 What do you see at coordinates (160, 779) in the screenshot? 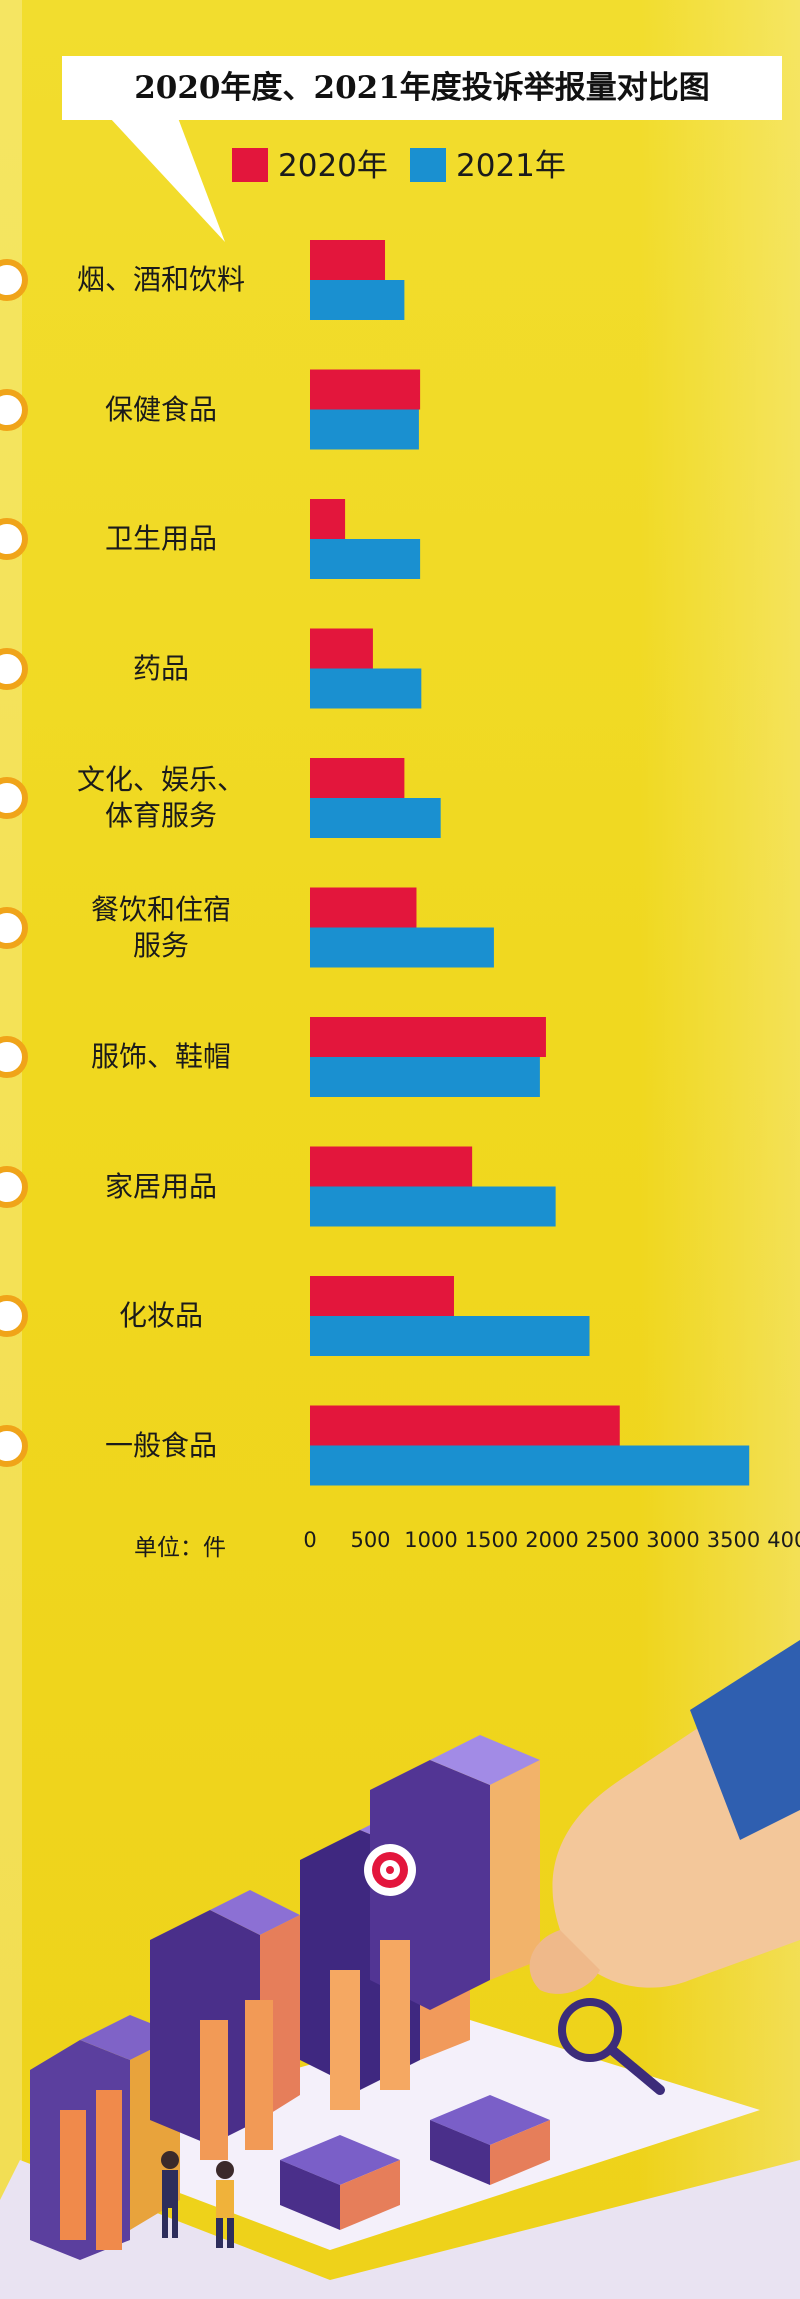
I see `category-label-line: 文化、娱乐、` at bounding box center [160, 779].